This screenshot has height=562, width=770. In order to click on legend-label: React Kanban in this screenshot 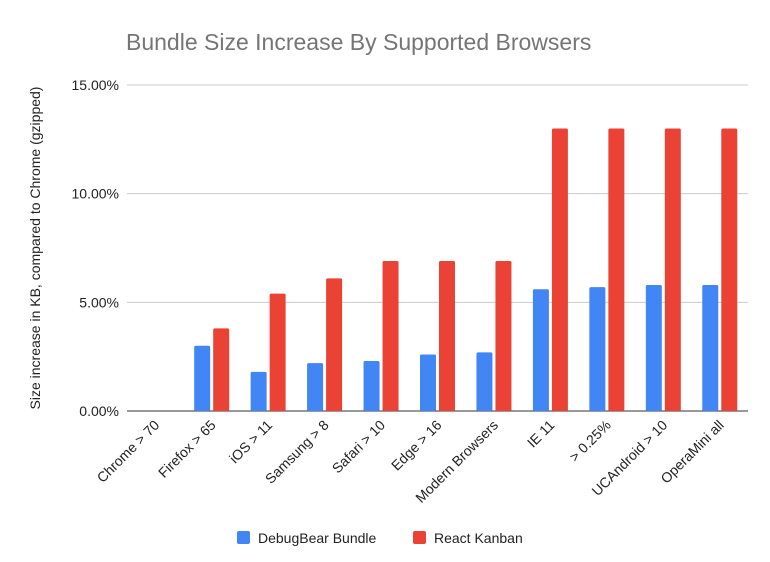, I will do `click(478, 538)`.